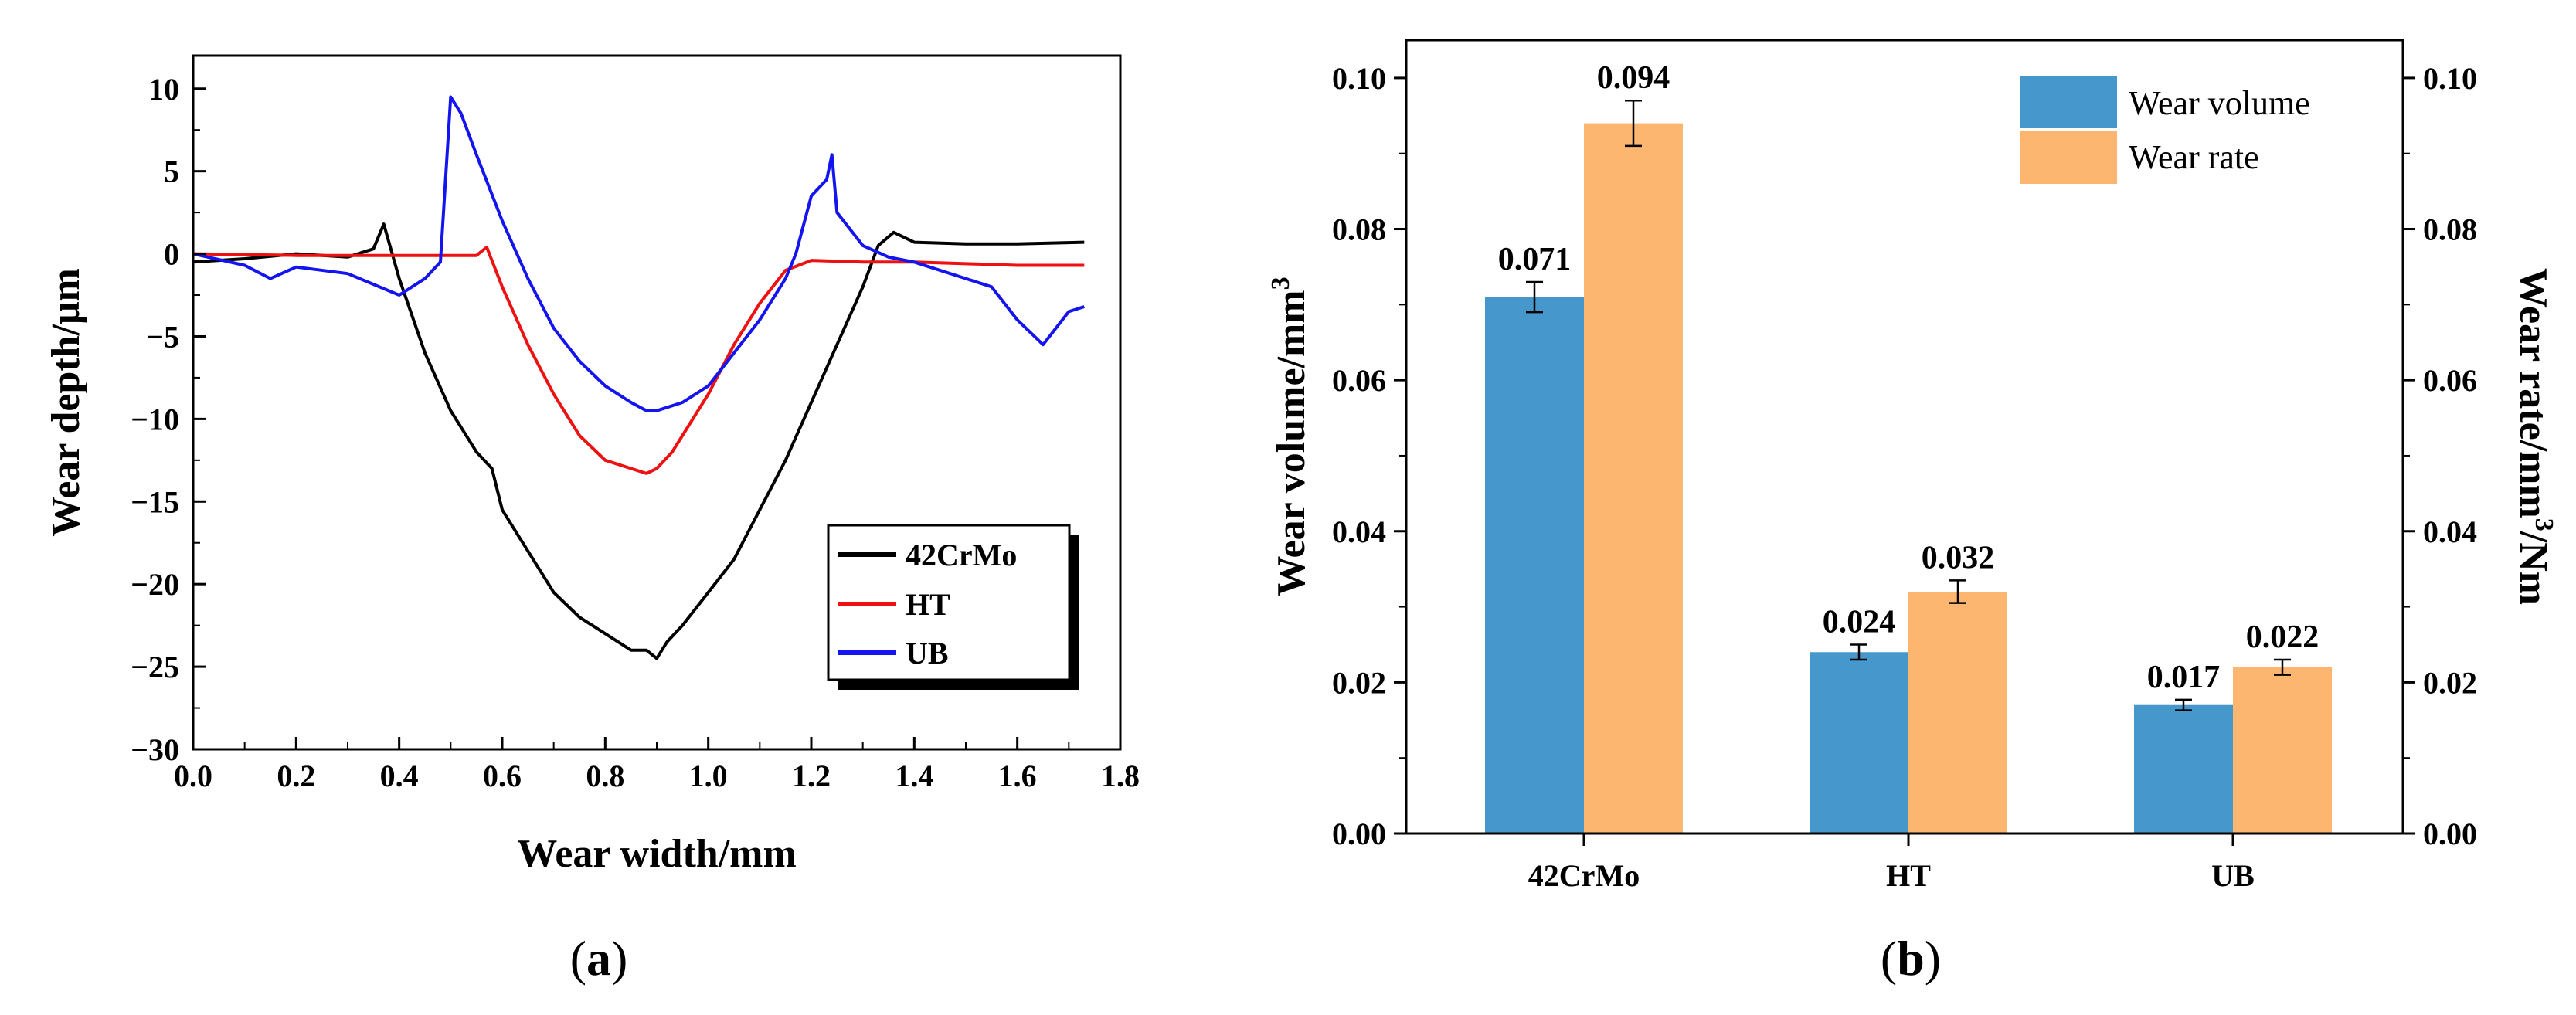 The image size is (2576, 1015). I want to click on series-line-42crmo, so click(638, 441).